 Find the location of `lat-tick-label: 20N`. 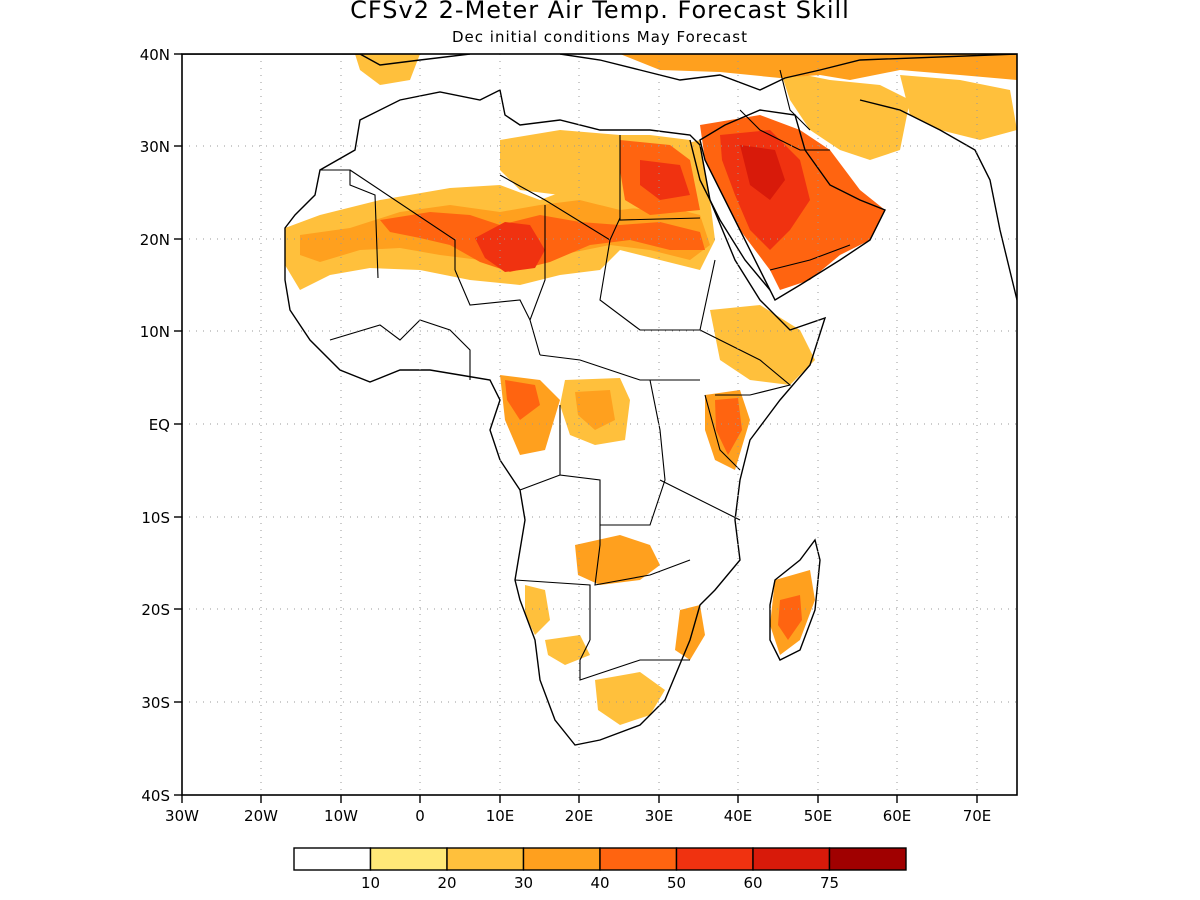

lat-tick-label: 20N is located at coordinates (155, 240).